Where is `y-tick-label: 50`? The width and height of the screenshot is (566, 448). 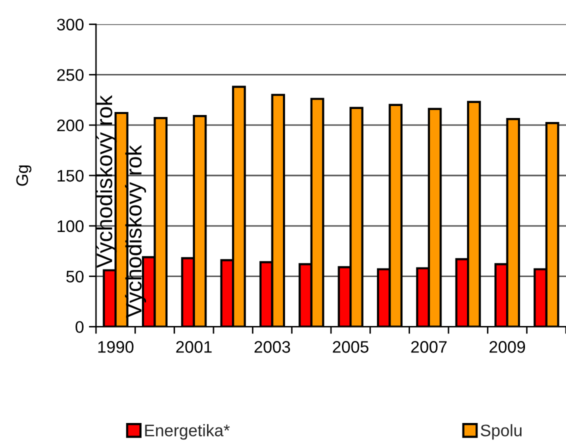 y-tick-label: 50 is located at coordinates (75, 276).